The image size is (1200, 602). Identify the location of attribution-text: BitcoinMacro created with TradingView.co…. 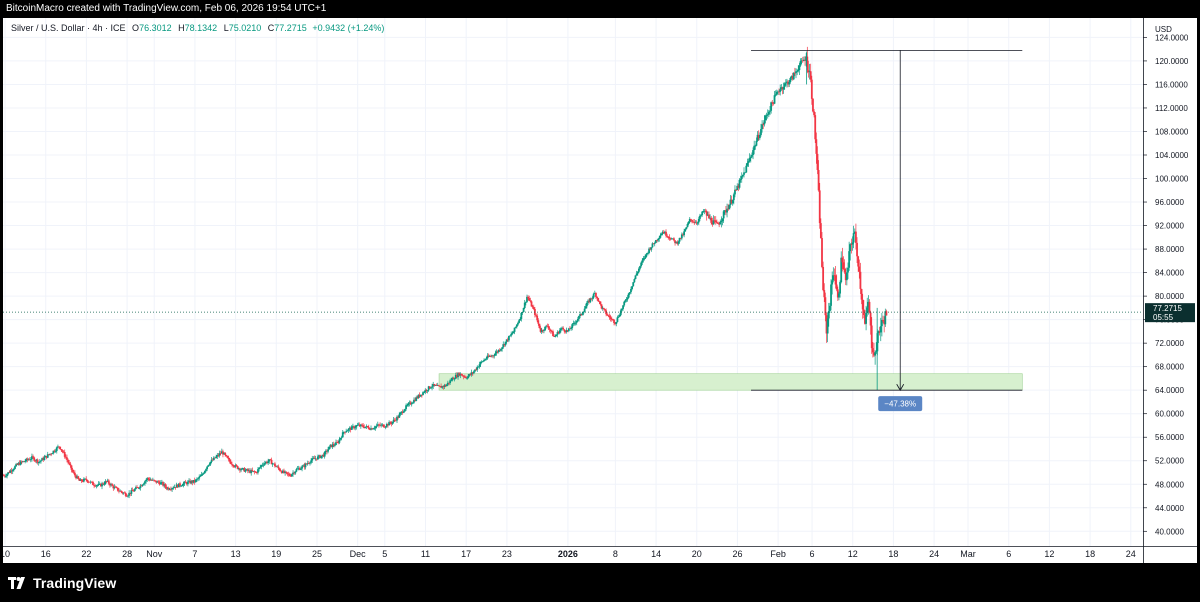
(166, 8).